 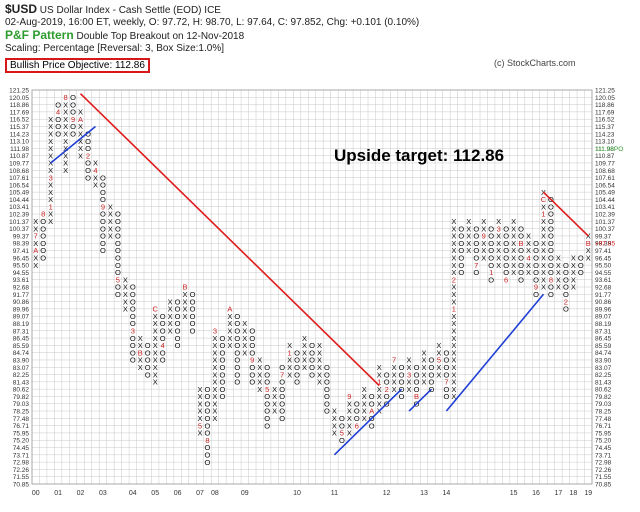 I want to click on y-tick-label-right: 73.71, so click(x=603, y=455).